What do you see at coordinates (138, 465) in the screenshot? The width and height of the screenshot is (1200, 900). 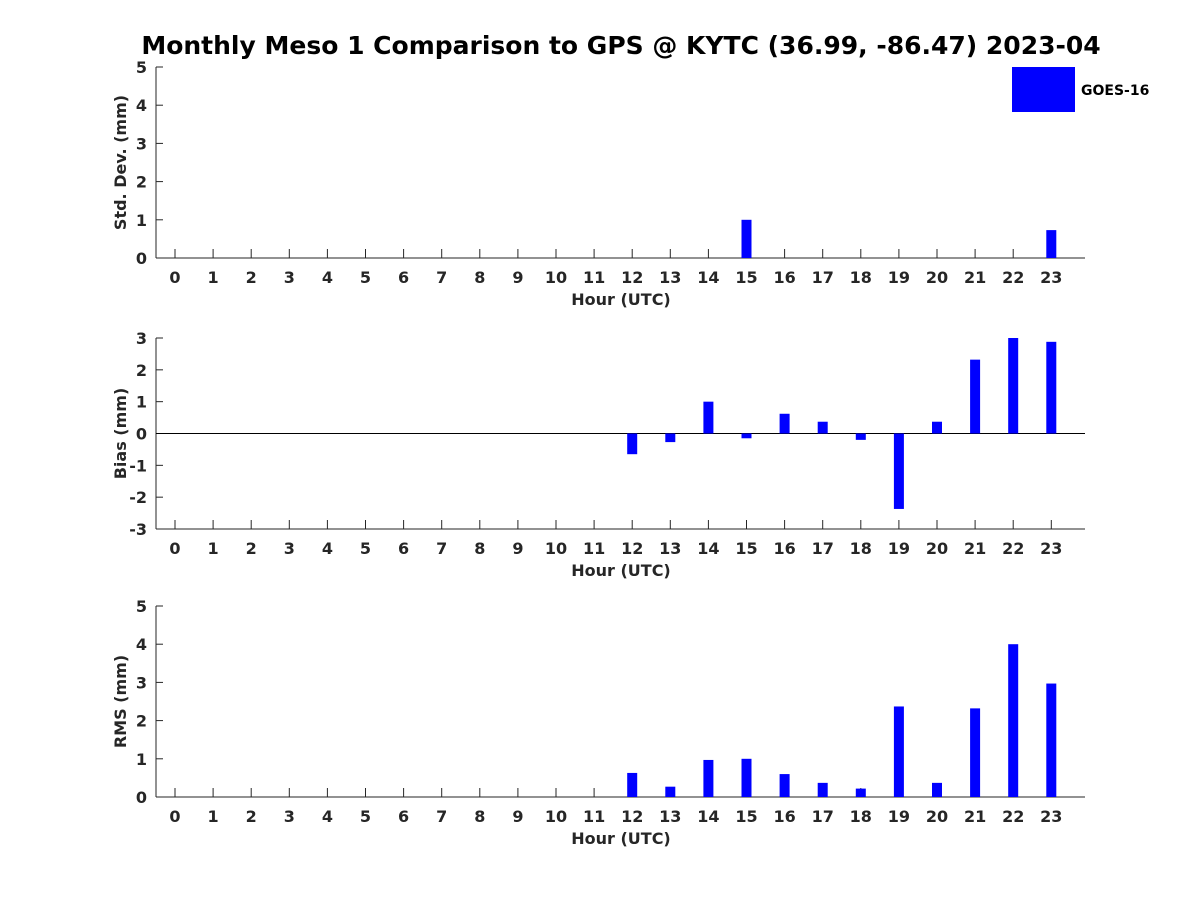 I see `y-tick-label: -1` at bounding box center [138, 465].